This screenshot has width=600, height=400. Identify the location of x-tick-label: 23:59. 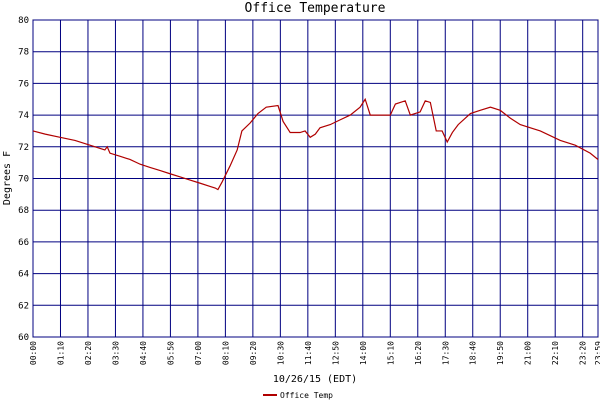
(597, 353).